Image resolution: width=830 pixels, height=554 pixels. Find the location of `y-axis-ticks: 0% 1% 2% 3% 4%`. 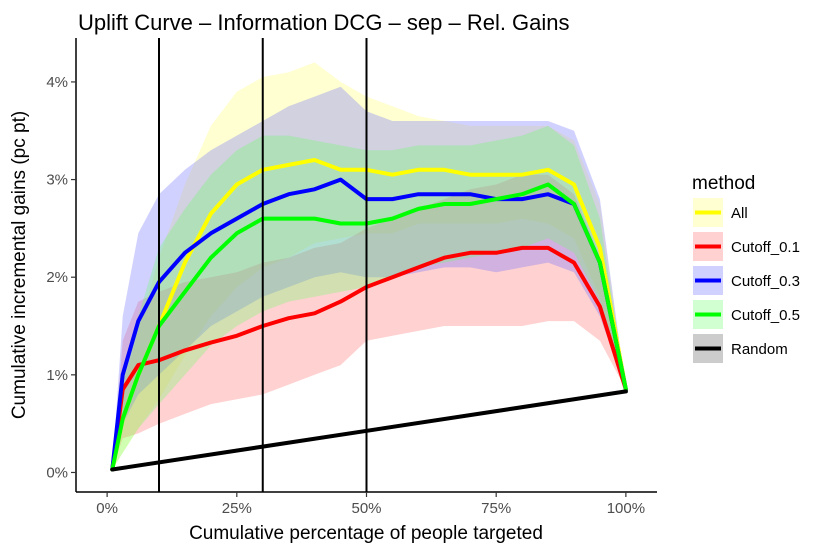

y-axis-ticks: 0% 1% 2% 3% 4% is located at coordinates (61, 277).